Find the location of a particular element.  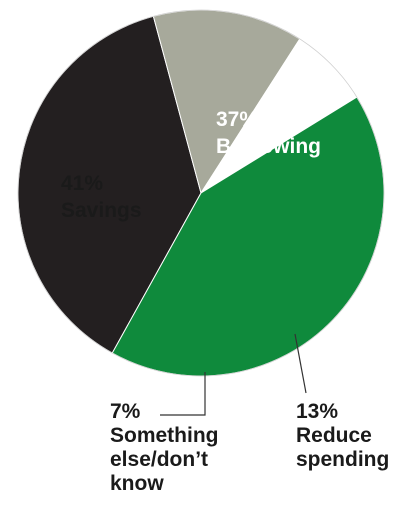

slice-name-something-else: know is located at coordinates (137, 483).